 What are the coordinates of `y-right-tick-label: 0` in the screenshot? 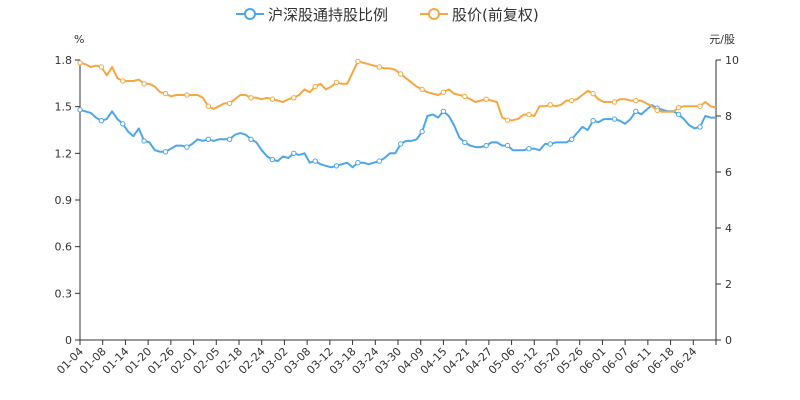 It's located at (728, 340).